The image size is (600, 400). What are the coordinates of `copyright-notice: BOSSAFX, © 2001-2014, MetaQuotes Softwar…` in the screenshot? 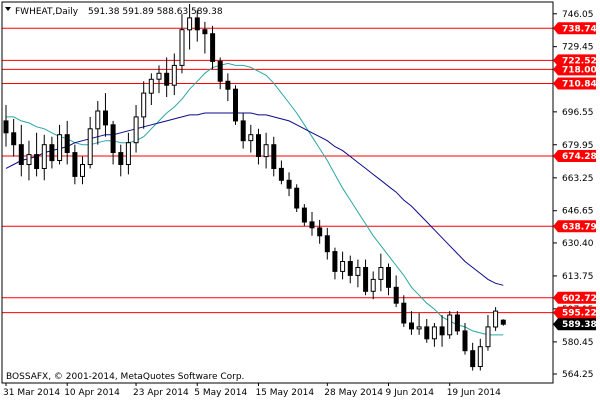 It's located at (125, 377).